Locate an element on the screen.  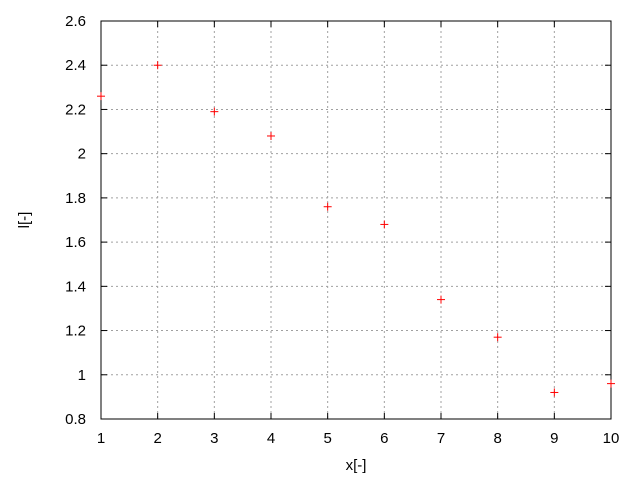
x-tick-label: 10 is located at coordinates (611, 438).